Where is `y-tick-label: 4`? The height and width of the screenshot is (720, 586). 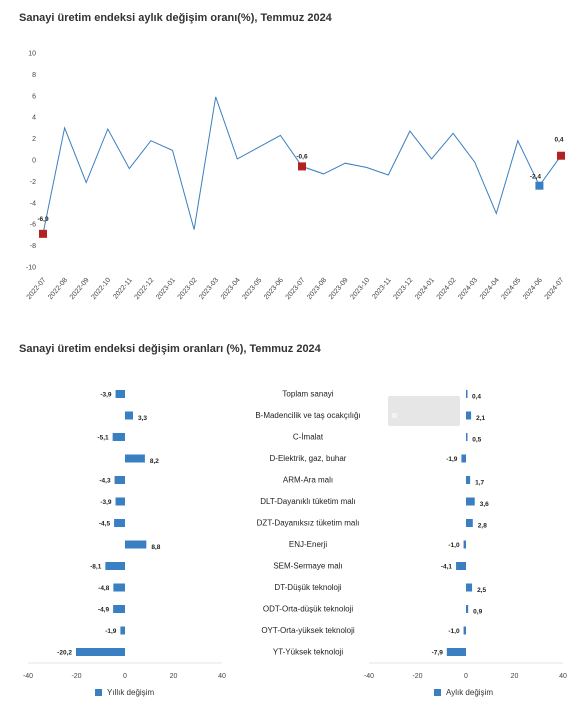 y-tick-label: 4 is located at coordinates (34, 118).